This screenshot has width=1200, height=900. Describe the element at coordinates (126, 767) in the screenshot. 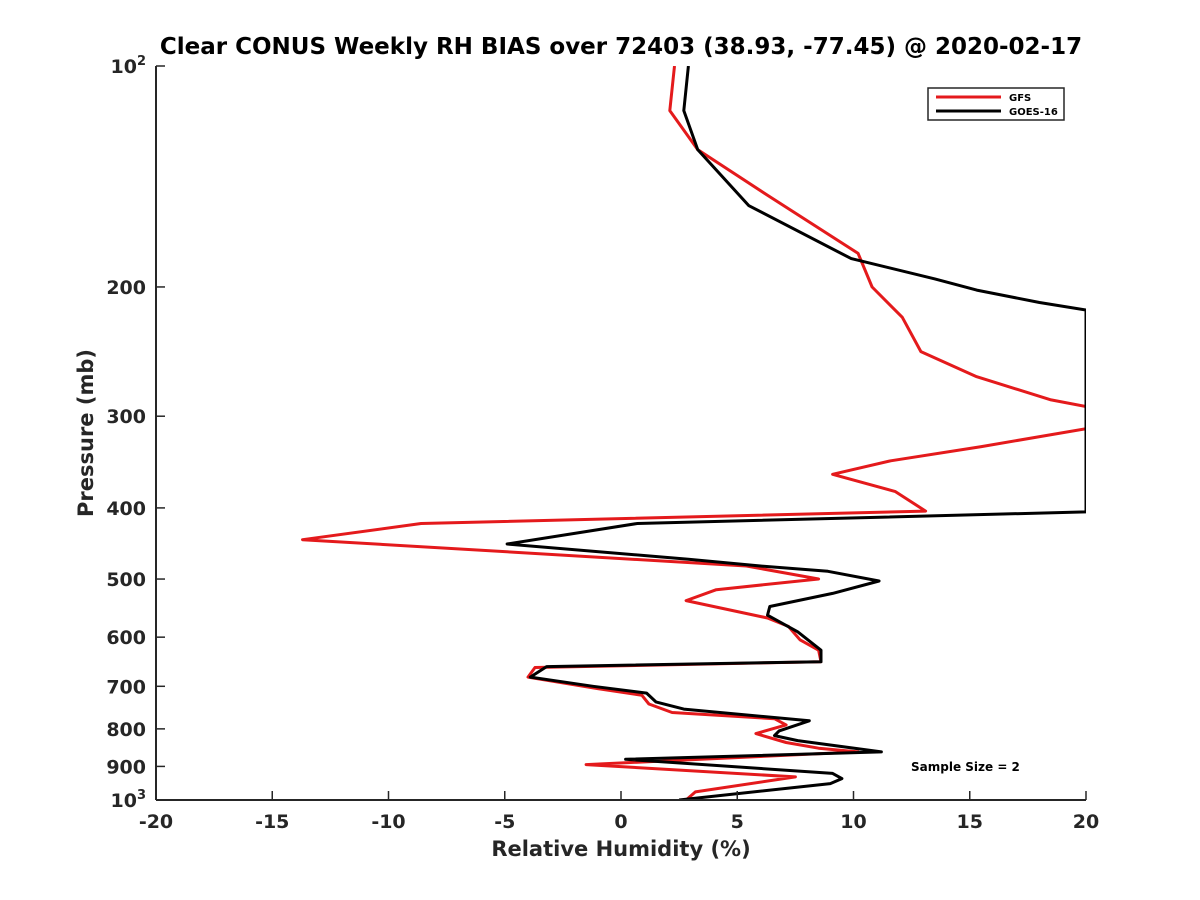

I see `y-tick-label: 900` at that location.